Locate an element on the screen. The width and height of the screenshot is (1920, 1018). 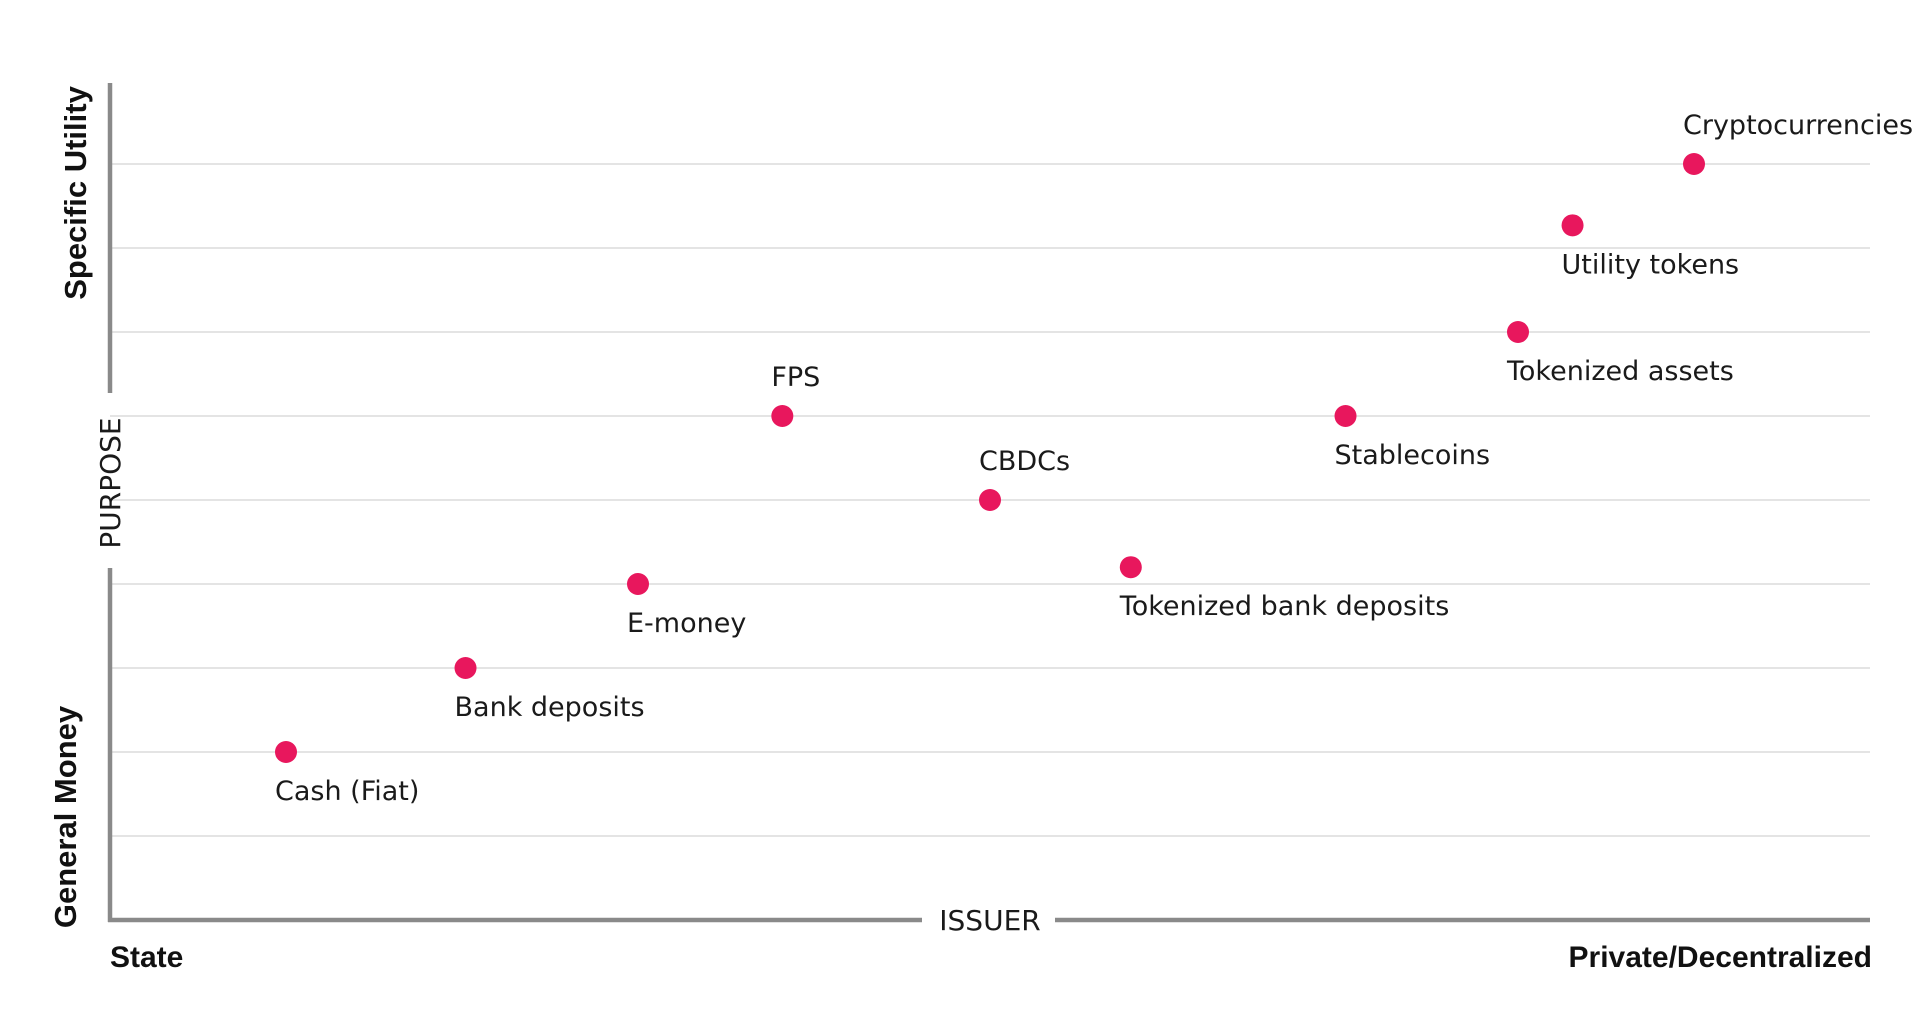
x-axis-title: ISSUER is located at coordinates (989, 920).